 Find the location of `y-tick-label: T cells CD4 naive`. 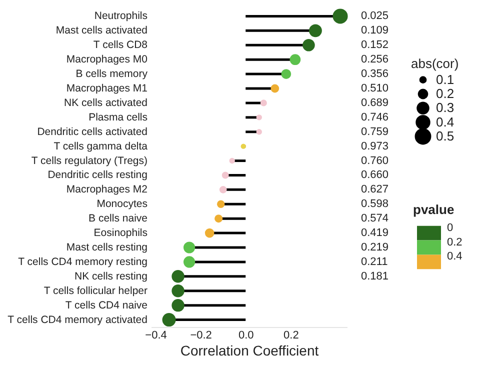

y-tick-label: T cells CD4 naive is located at coordinates (106, 305).